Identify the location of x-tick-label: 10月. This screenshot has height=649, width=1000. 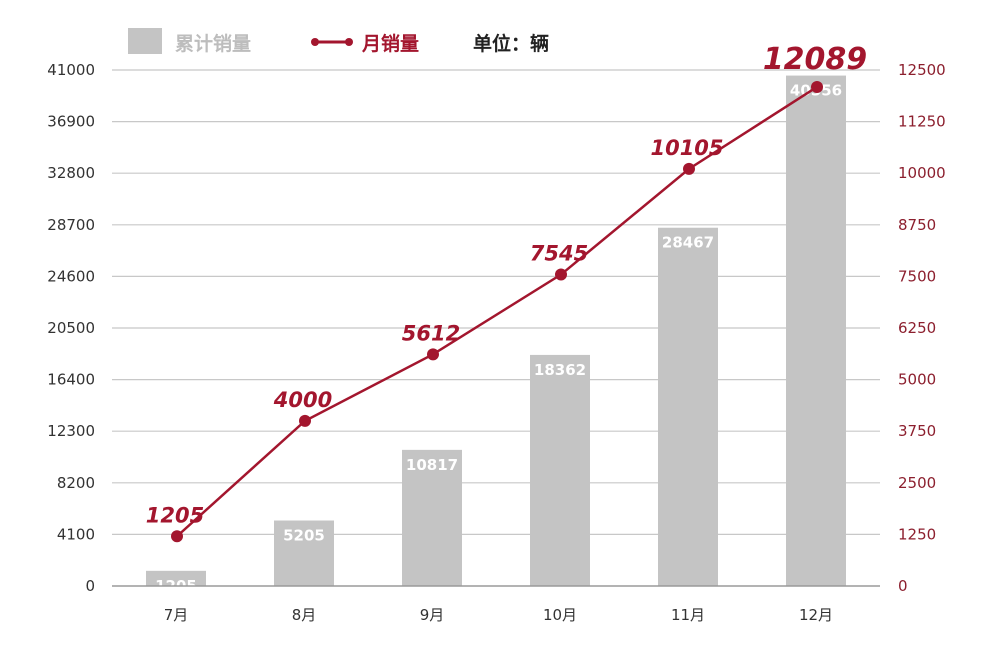
(560, 615).